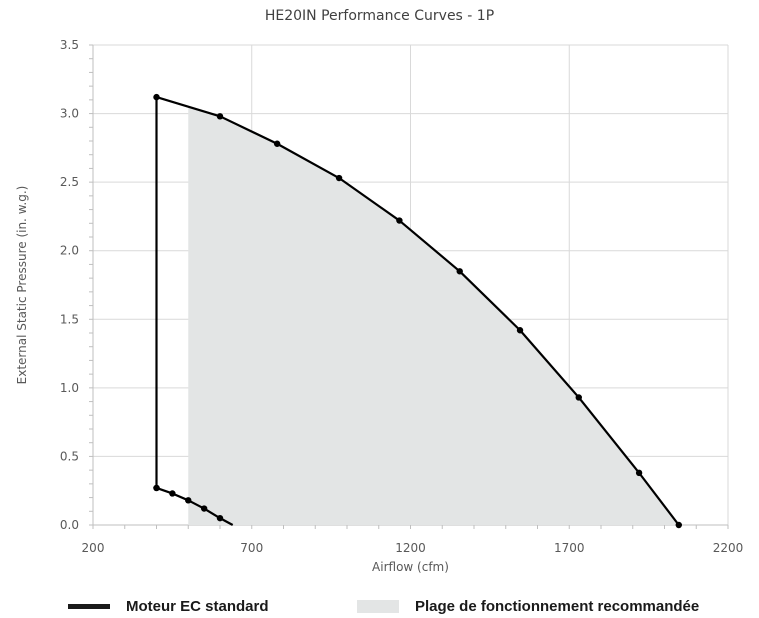 The height and width of the screenshot is (618, 759). Describe the element at coordinates (69, 45) in the screenshot. I see `y-tick-label: 3.5` at that location.